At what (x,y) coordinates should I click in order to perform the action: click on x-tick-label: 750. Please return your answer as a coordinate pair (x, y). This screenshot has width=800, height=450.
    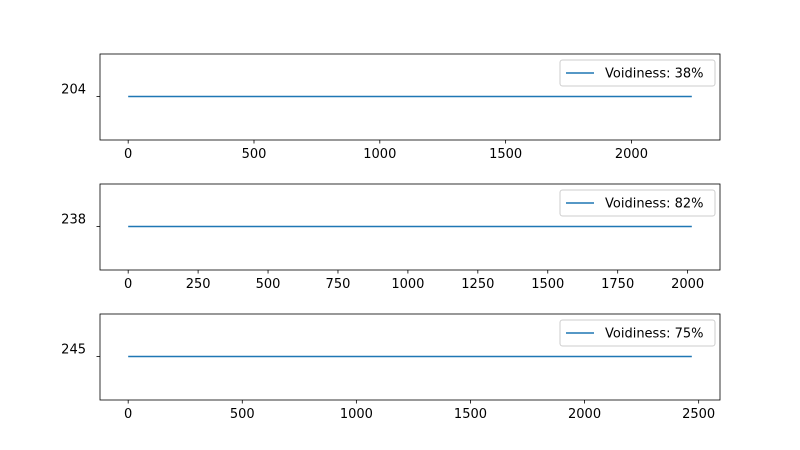
    Looking at the image, I should click on (338, 284).